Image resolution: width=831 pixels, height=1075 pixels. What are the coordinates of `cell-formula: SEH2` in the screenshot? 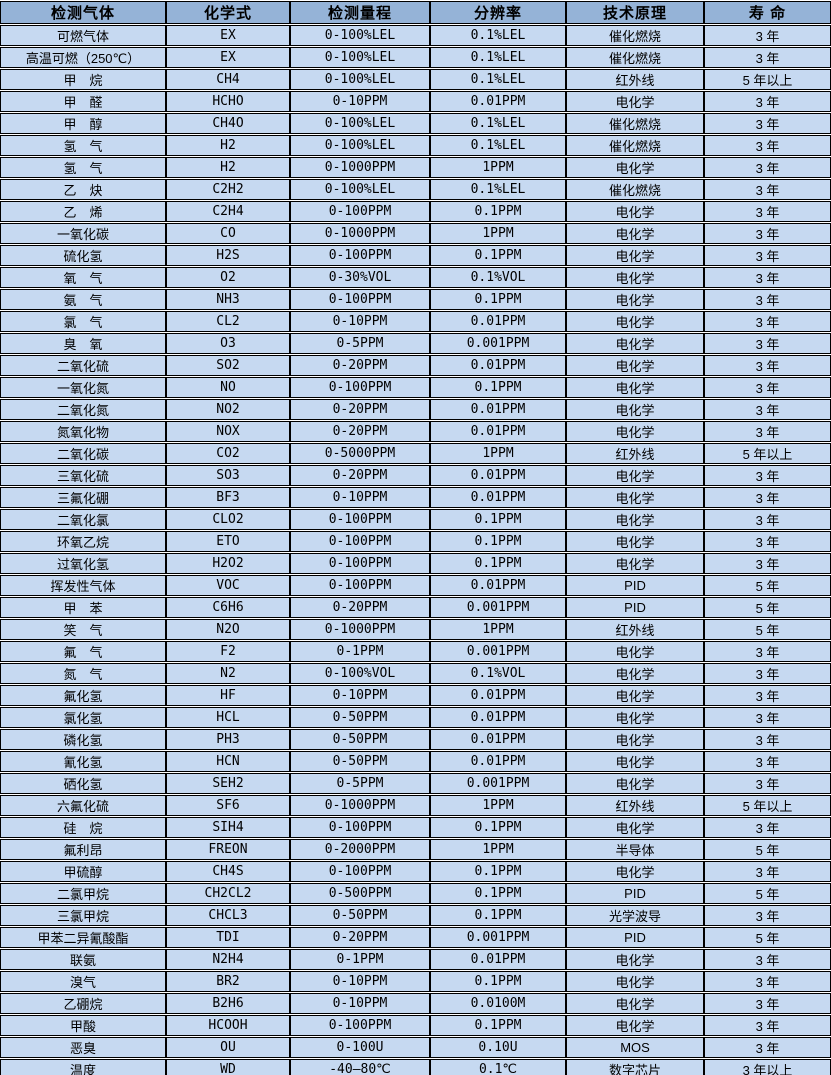 It's located at (228, 783).